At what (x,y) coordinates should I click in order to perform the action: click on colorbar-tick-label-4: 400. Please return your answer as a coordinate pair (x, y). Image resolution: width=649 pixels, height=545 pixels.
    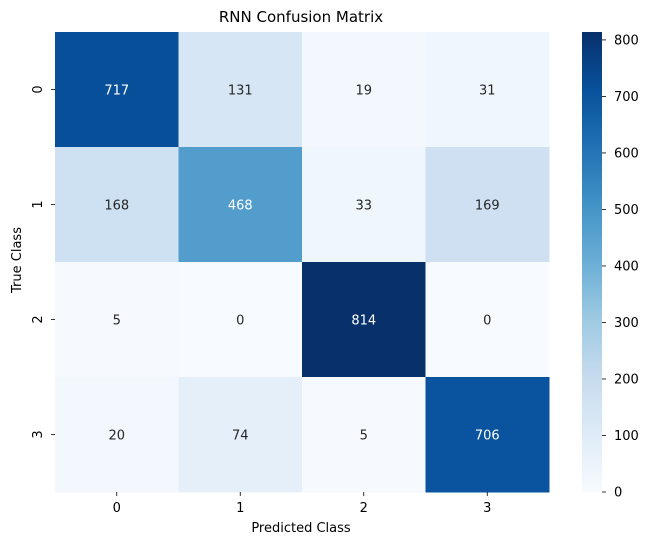
    Looking at the image, I should click on (626, 266).